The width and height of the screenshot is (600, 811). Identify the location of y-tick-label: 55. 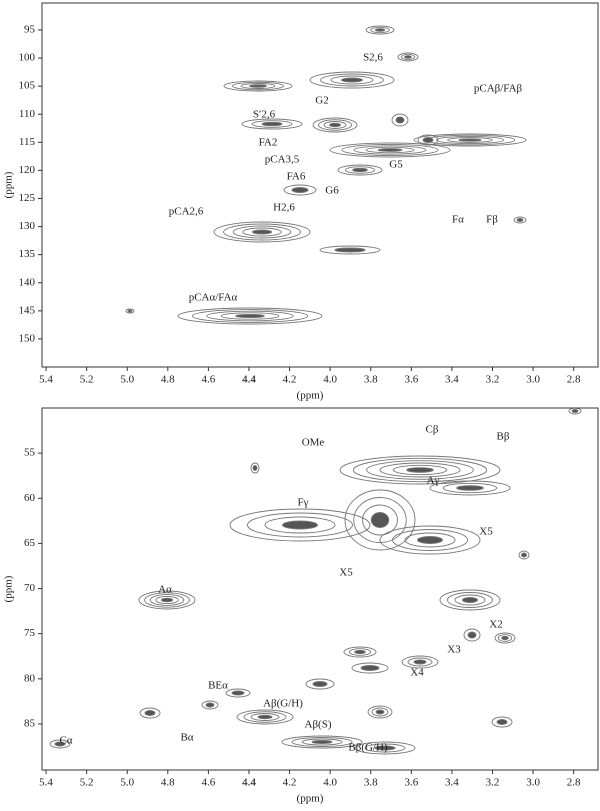
(30, 453).